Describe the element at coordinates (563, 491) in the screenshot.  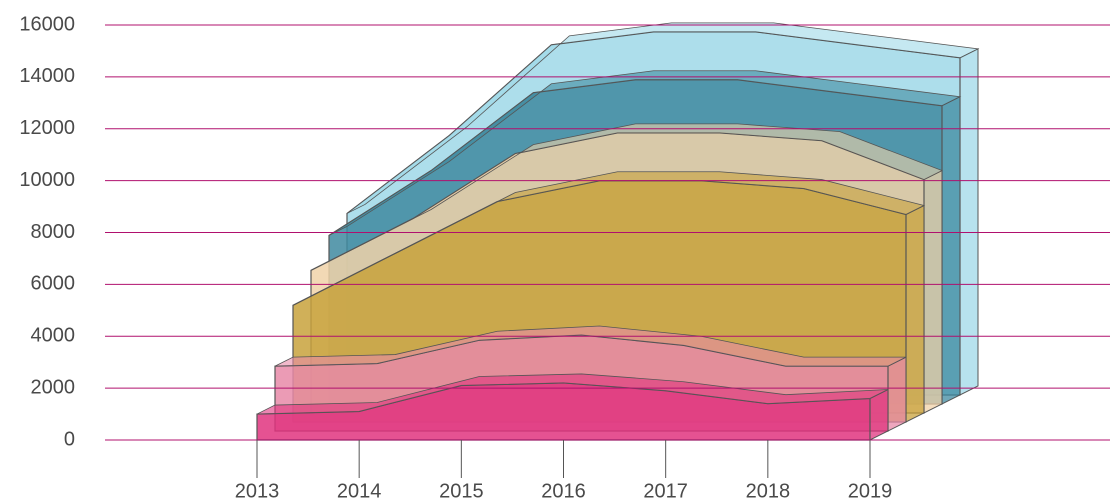
I see `x-tick-label: 2016` at that location.